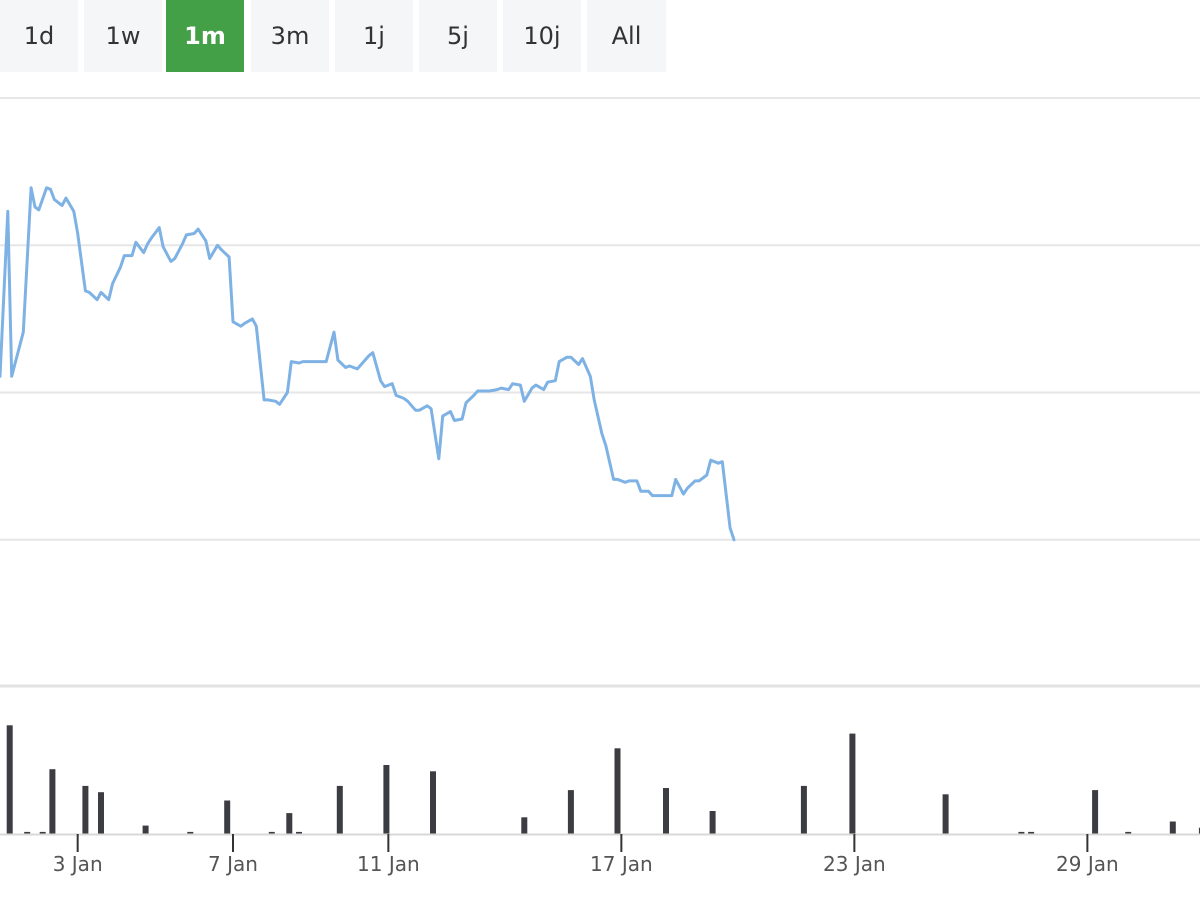  What do you see at coordinates (542, 36) in the screenshot?
I see `range-tab-10j: 10j` at bounding box center [542, 36].